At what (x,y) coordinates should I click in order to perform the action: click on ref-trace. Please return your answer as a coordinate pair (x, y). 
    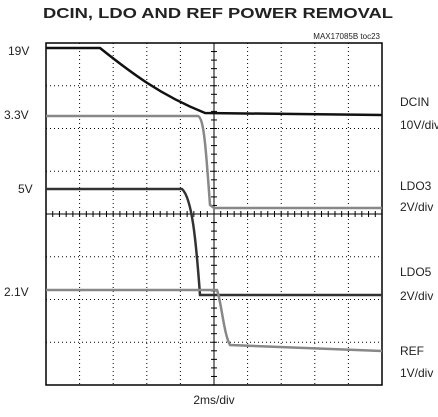
    Looking at the image, I should click on (214, 320).